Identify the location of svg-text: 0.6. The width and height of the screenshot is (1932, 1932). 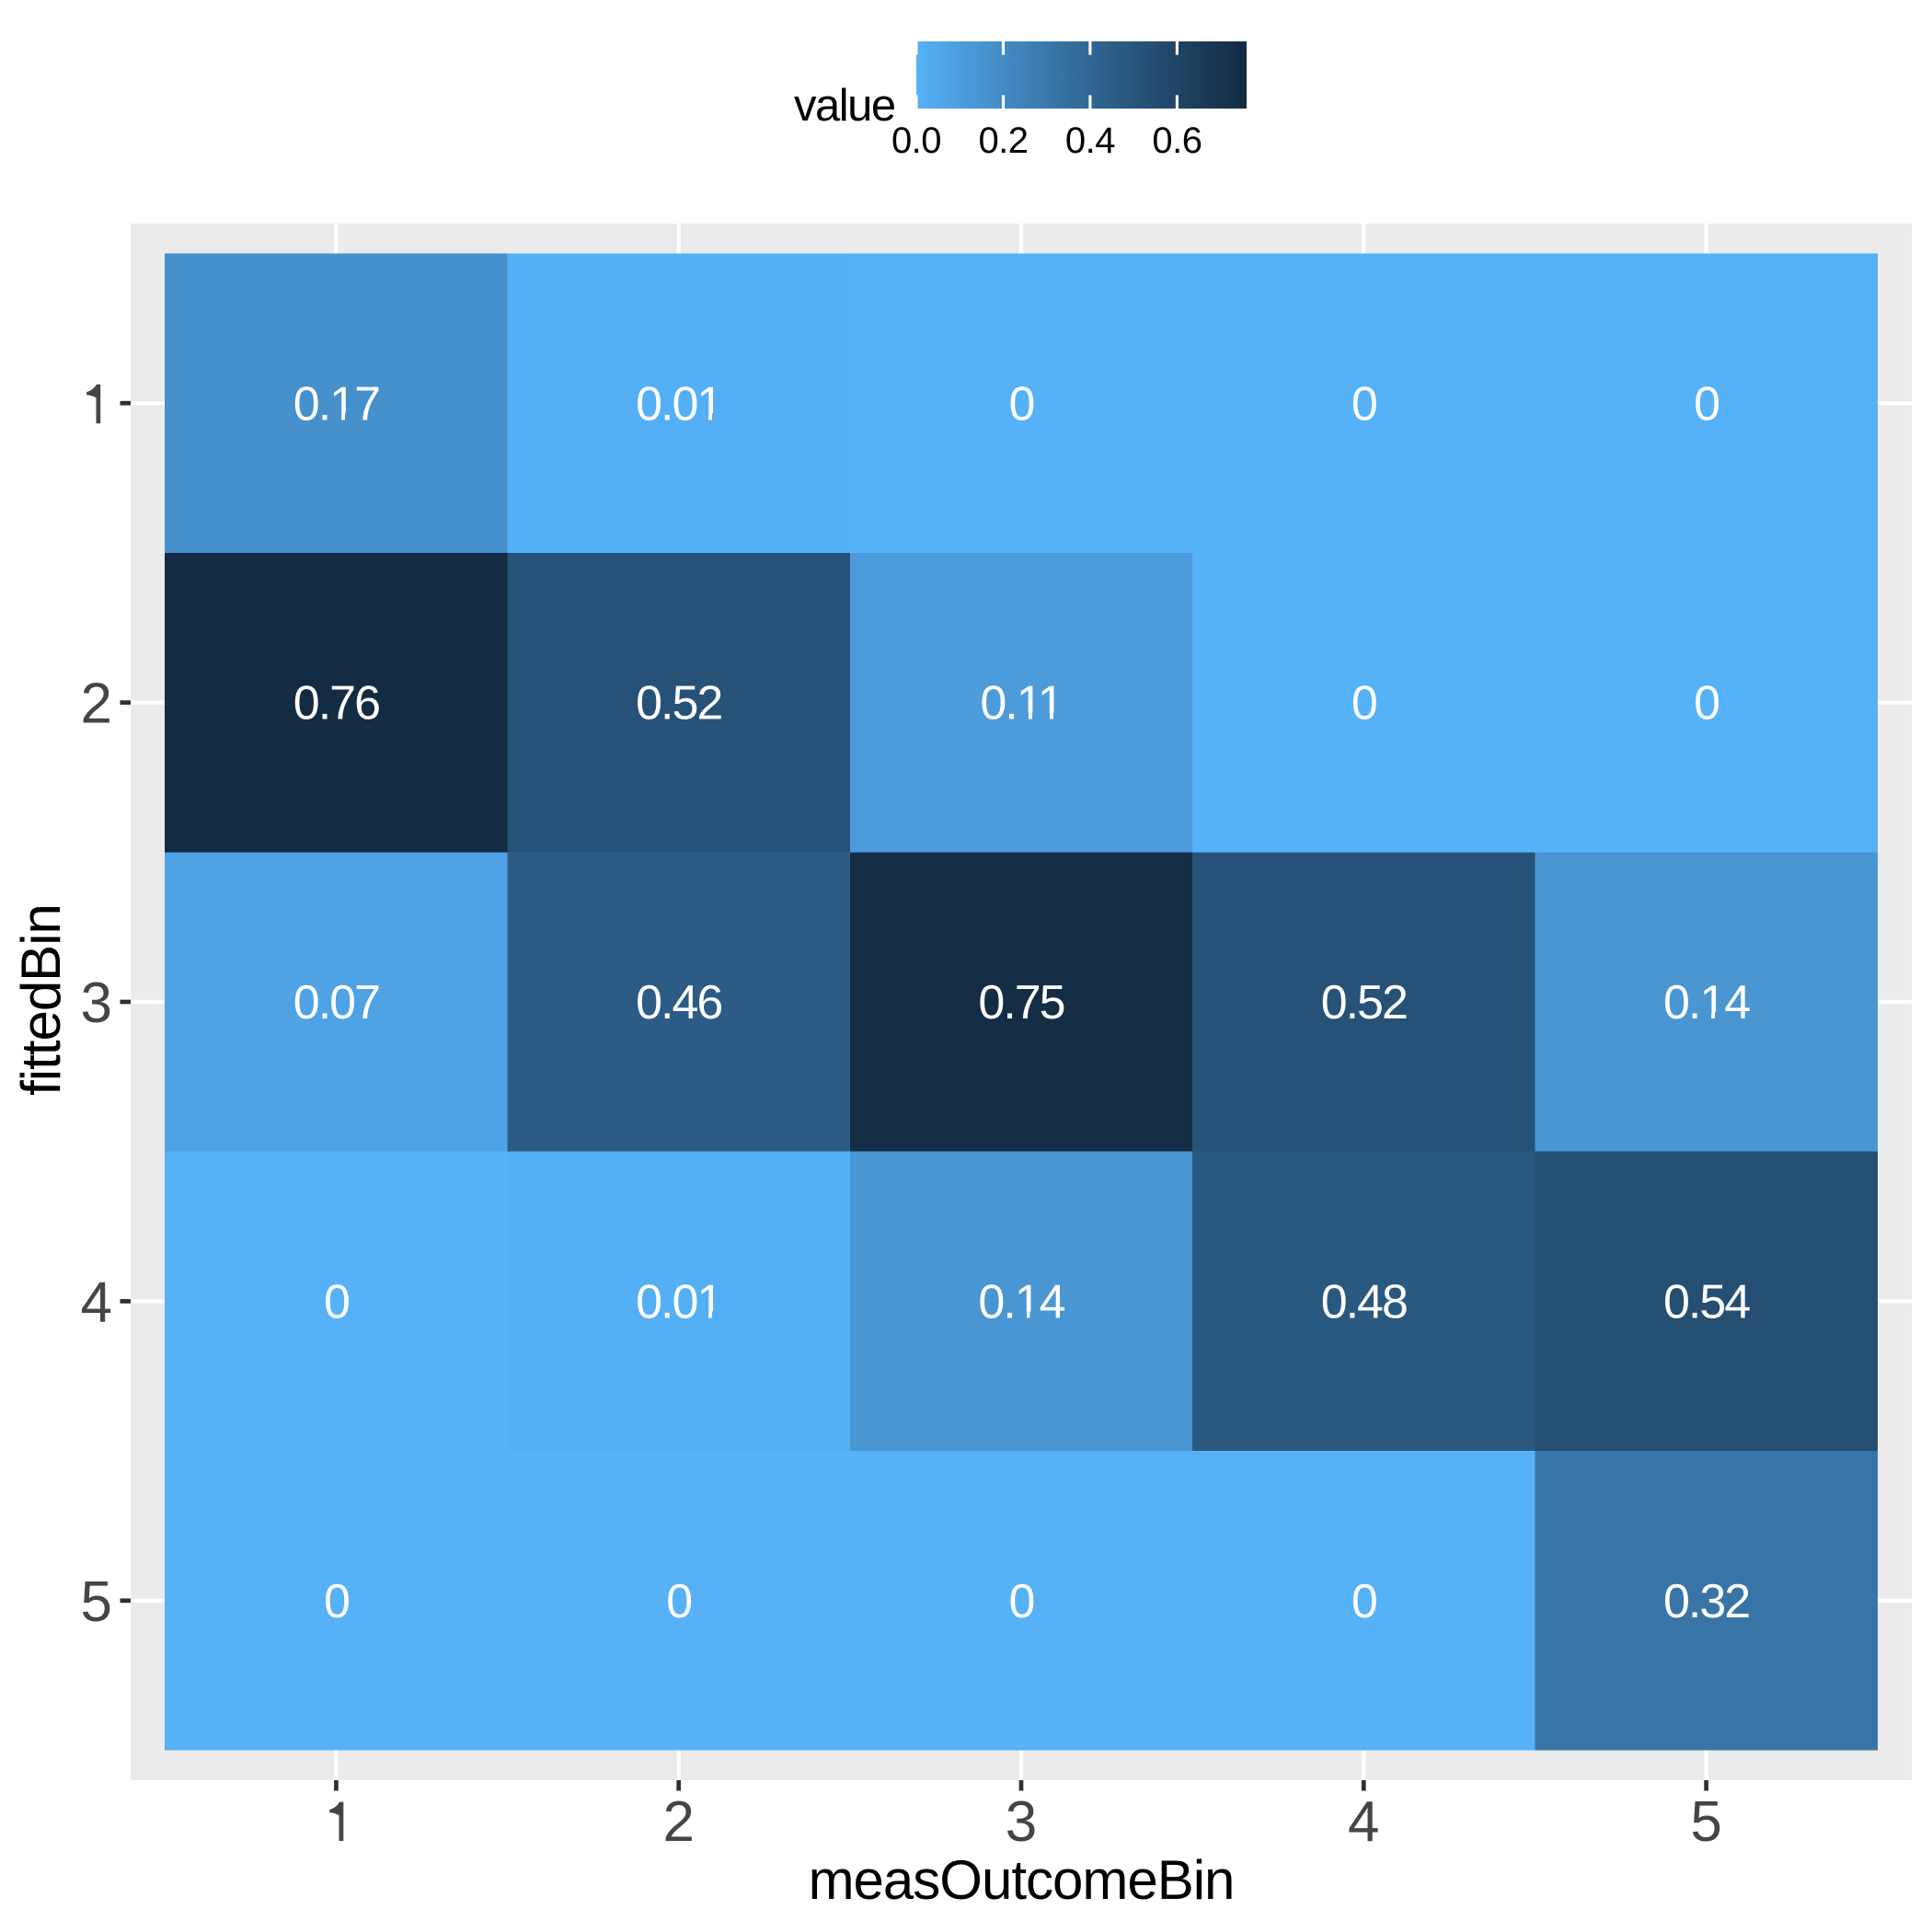
(1177, 141).